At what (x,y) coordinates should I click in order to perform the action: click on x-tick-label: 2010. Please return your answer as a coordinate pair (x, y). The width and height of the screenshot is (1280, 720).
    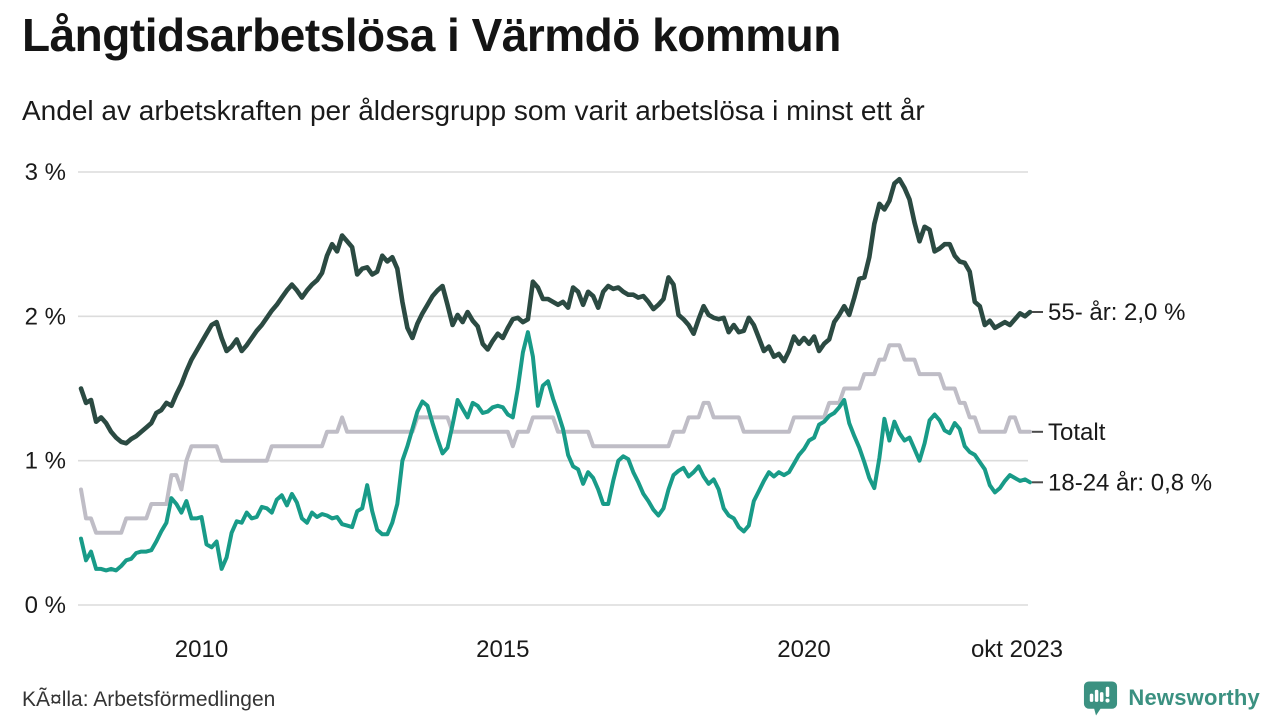
    Looking at the image, I should click on (201, 649).